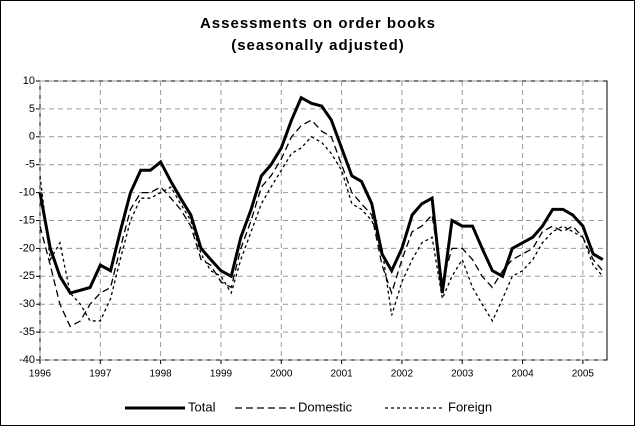 The image size is (635, 431). Describe the element at coordinates (27, 248) in the screenshot. I see `y-tick-label: -20` at that location.